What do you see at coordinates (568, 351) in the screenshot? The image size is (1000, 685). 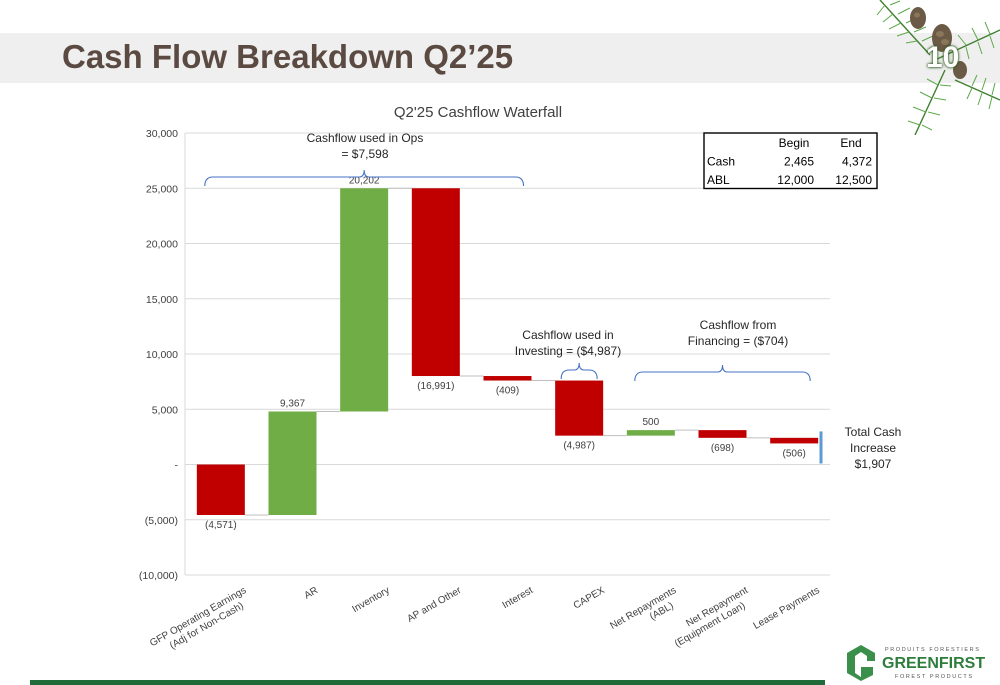 I see `annotation-label-1: Investing = ($4,987)` at bounding box center [568, 351].